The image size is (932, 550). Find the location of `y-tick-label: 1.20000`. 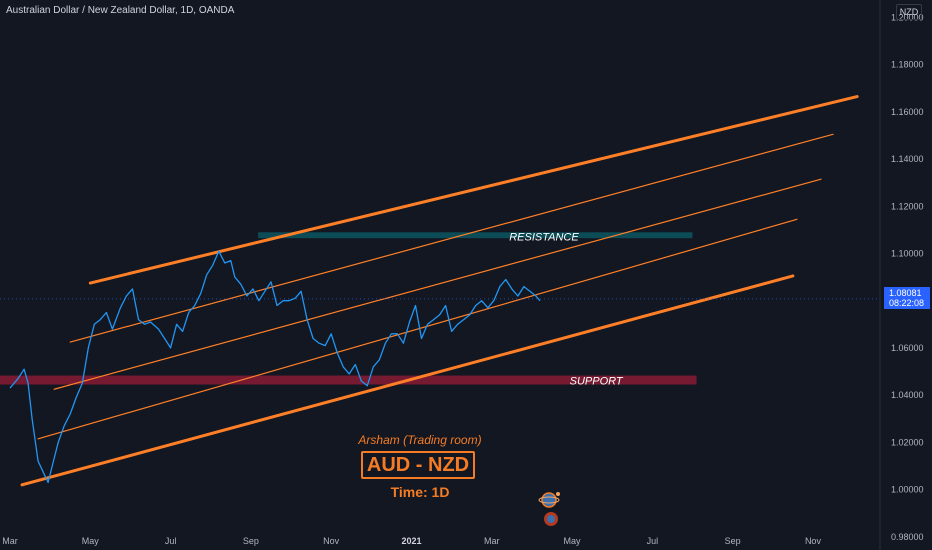

y-tick-label: 1.20000 is located at coordinates (907, 17).